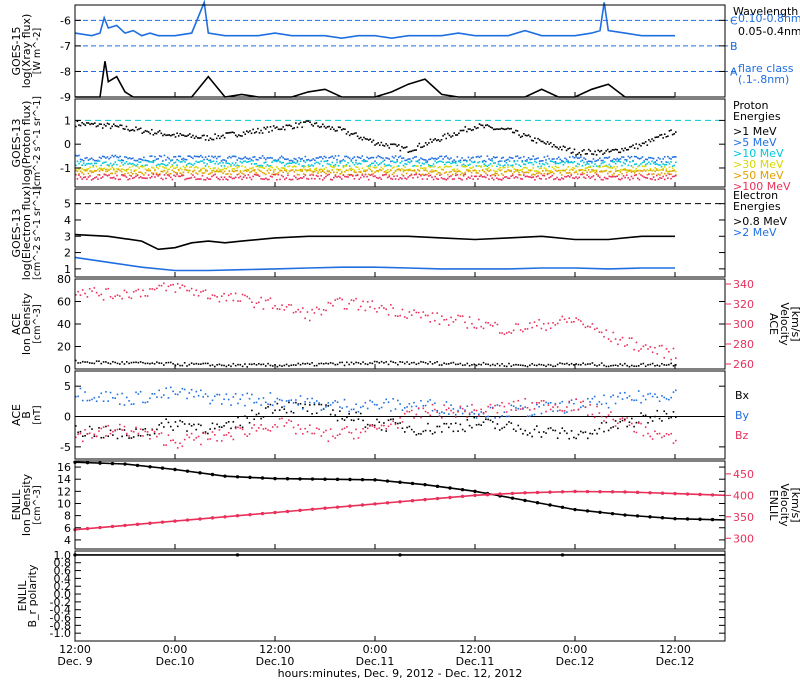 The height and width of the screenshot is (685, 800). Describe the element at coordinates (760, 221) in the screenshot. I see `legend-entry: >0.8 MeV` at that location.